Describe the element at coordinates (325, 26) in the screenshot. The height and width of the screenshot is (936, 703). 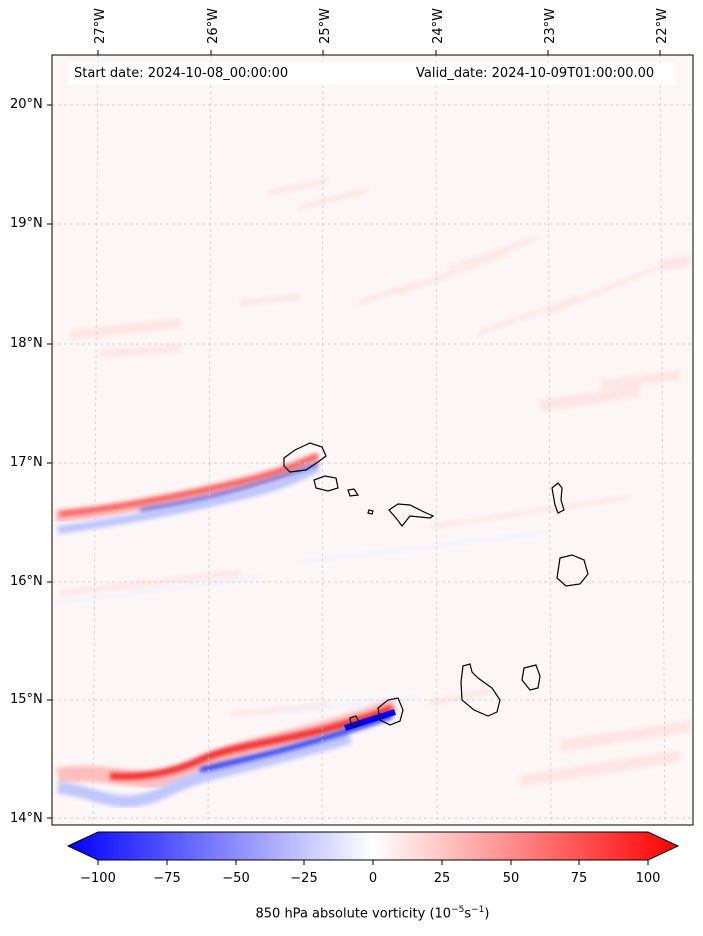
I see `lon-label: 25°W` at that location.